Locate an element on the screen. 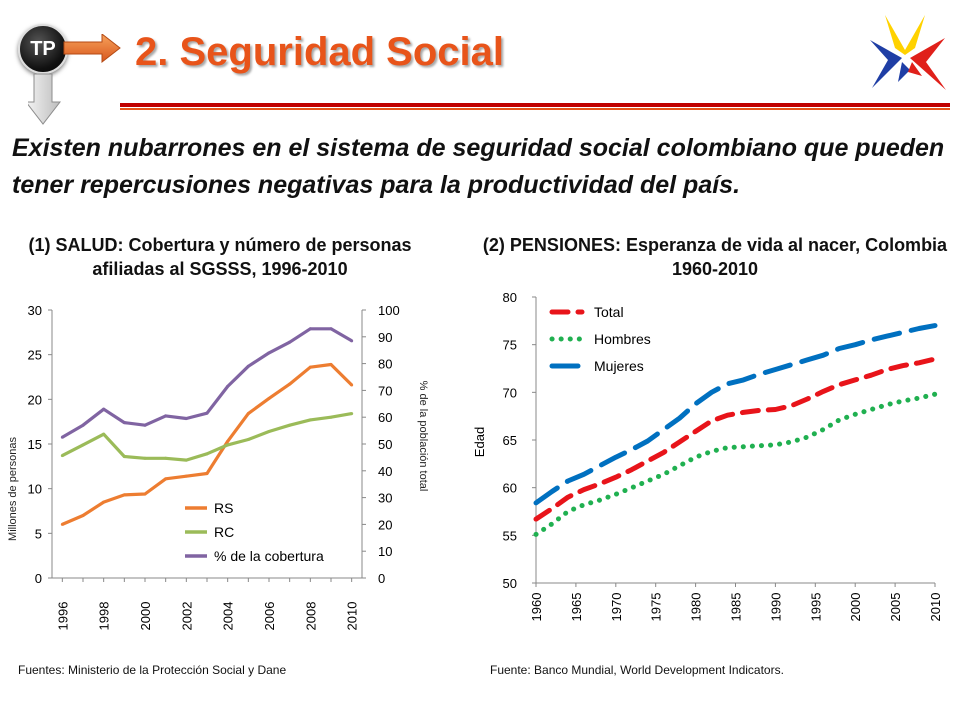  title-rule-accent is located at coordinates (535, 109).